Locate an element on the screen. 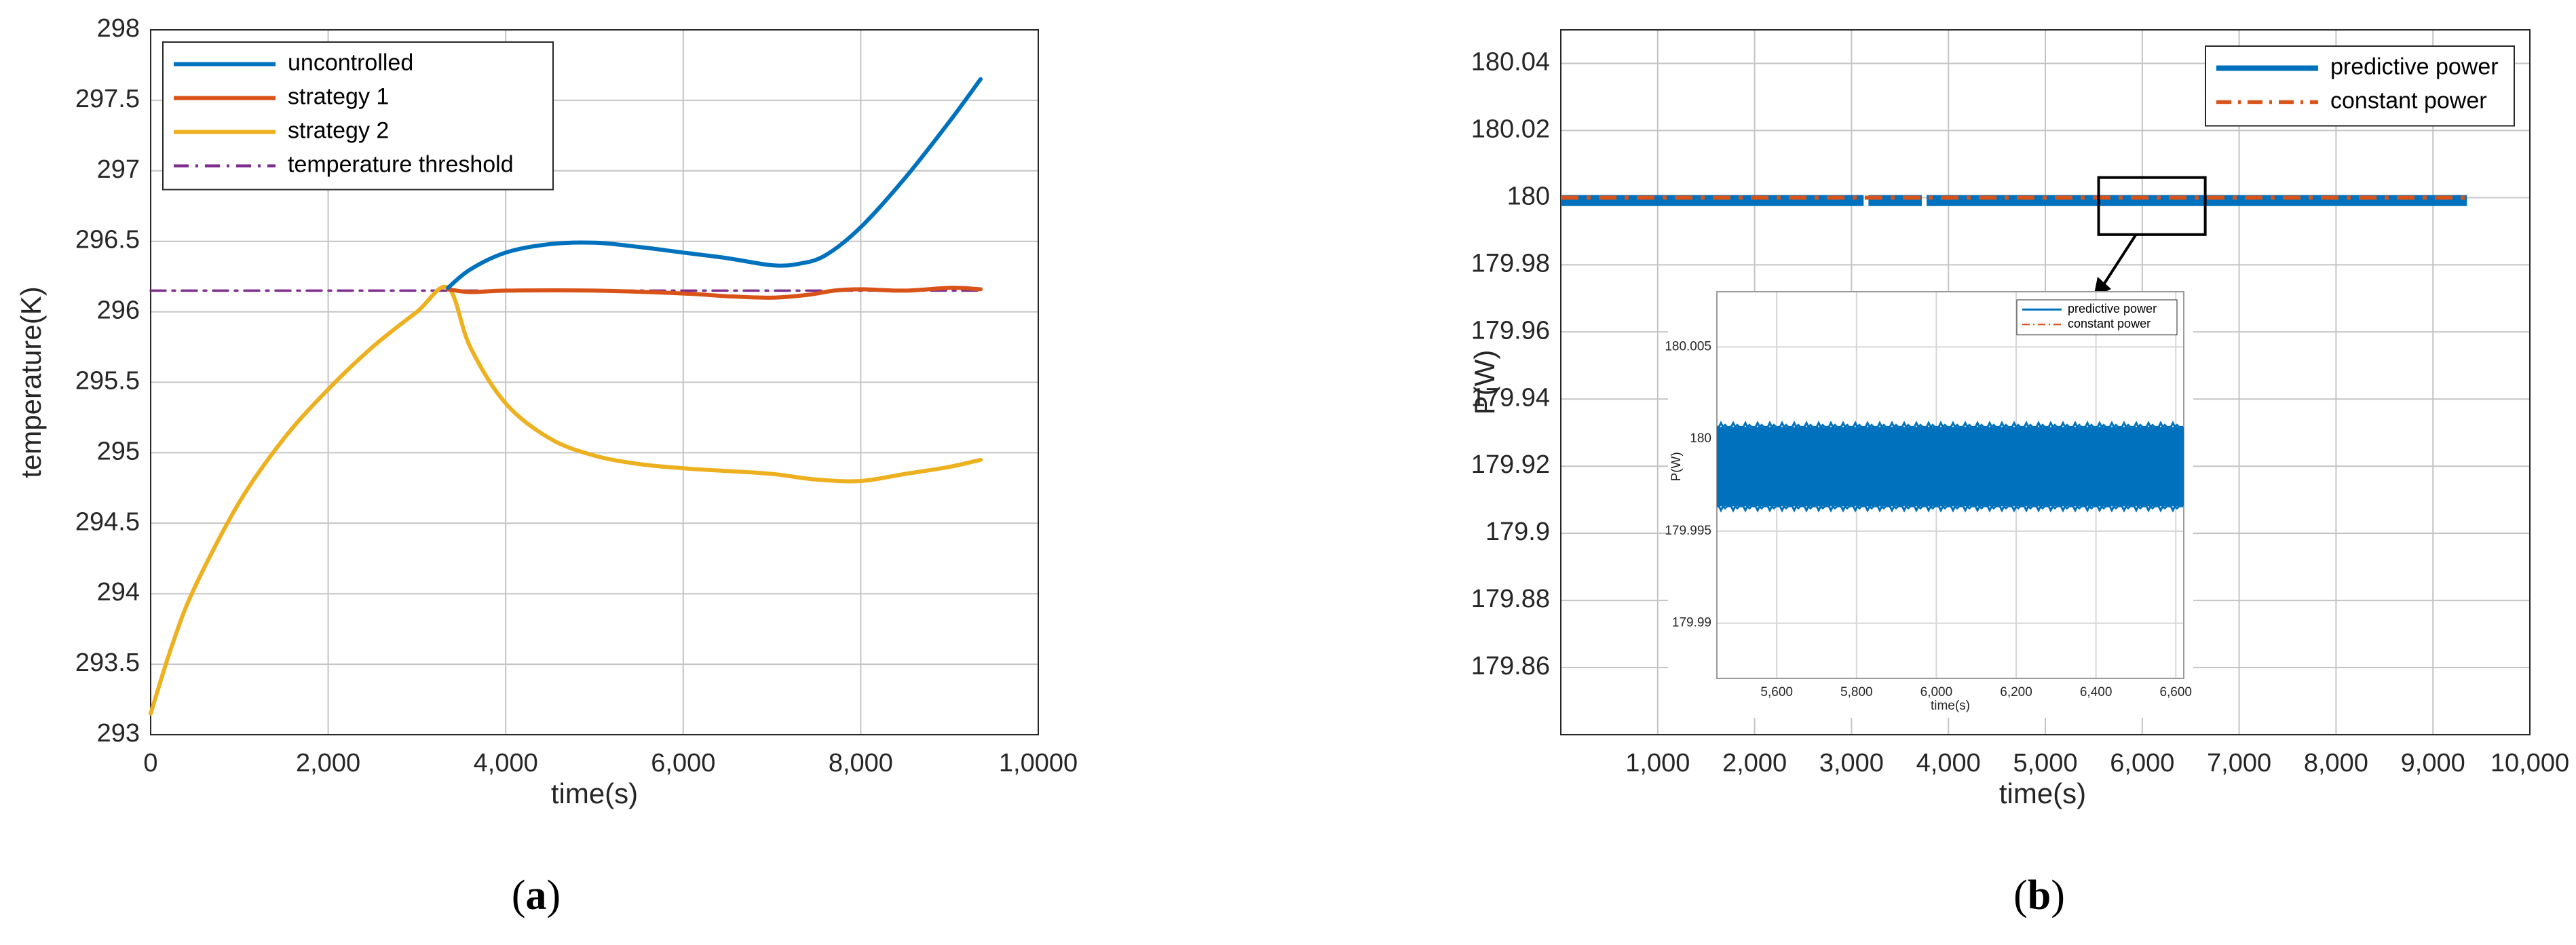 Image resolution: width=2576 pixels, height=945 pixels. panel-a-y-tick-label-4: 295 is located at coordinates (118, 451).